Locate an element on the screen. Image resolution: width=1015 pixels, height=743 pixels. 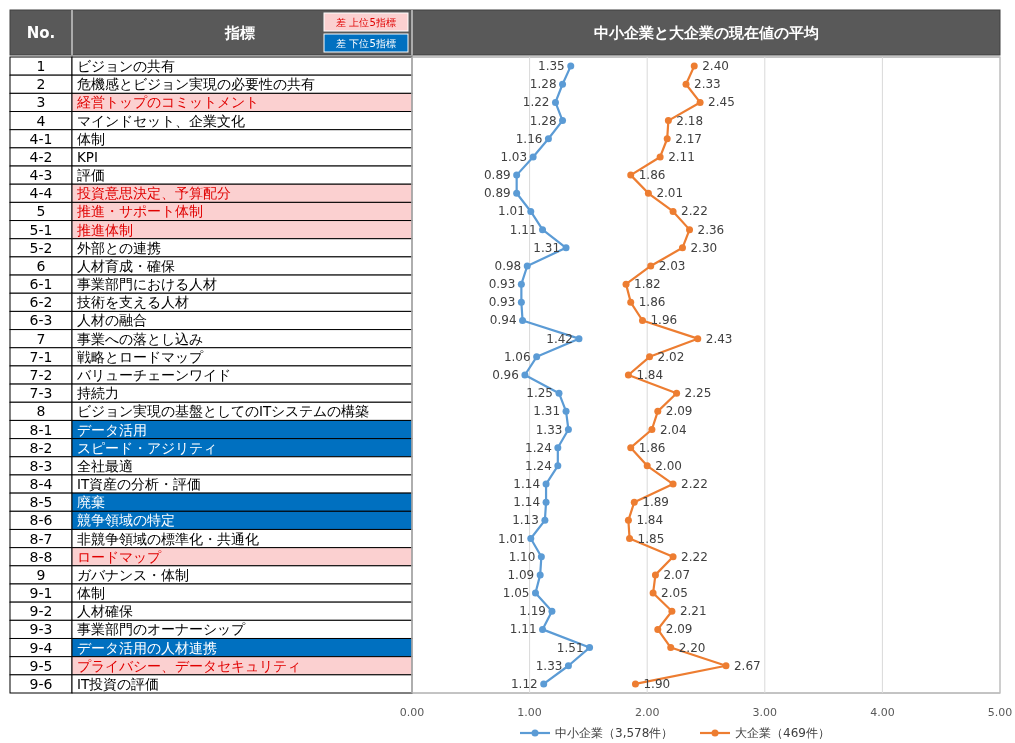
y-tick-label: スピード・アジリティ is located at coordinates (147, 447).